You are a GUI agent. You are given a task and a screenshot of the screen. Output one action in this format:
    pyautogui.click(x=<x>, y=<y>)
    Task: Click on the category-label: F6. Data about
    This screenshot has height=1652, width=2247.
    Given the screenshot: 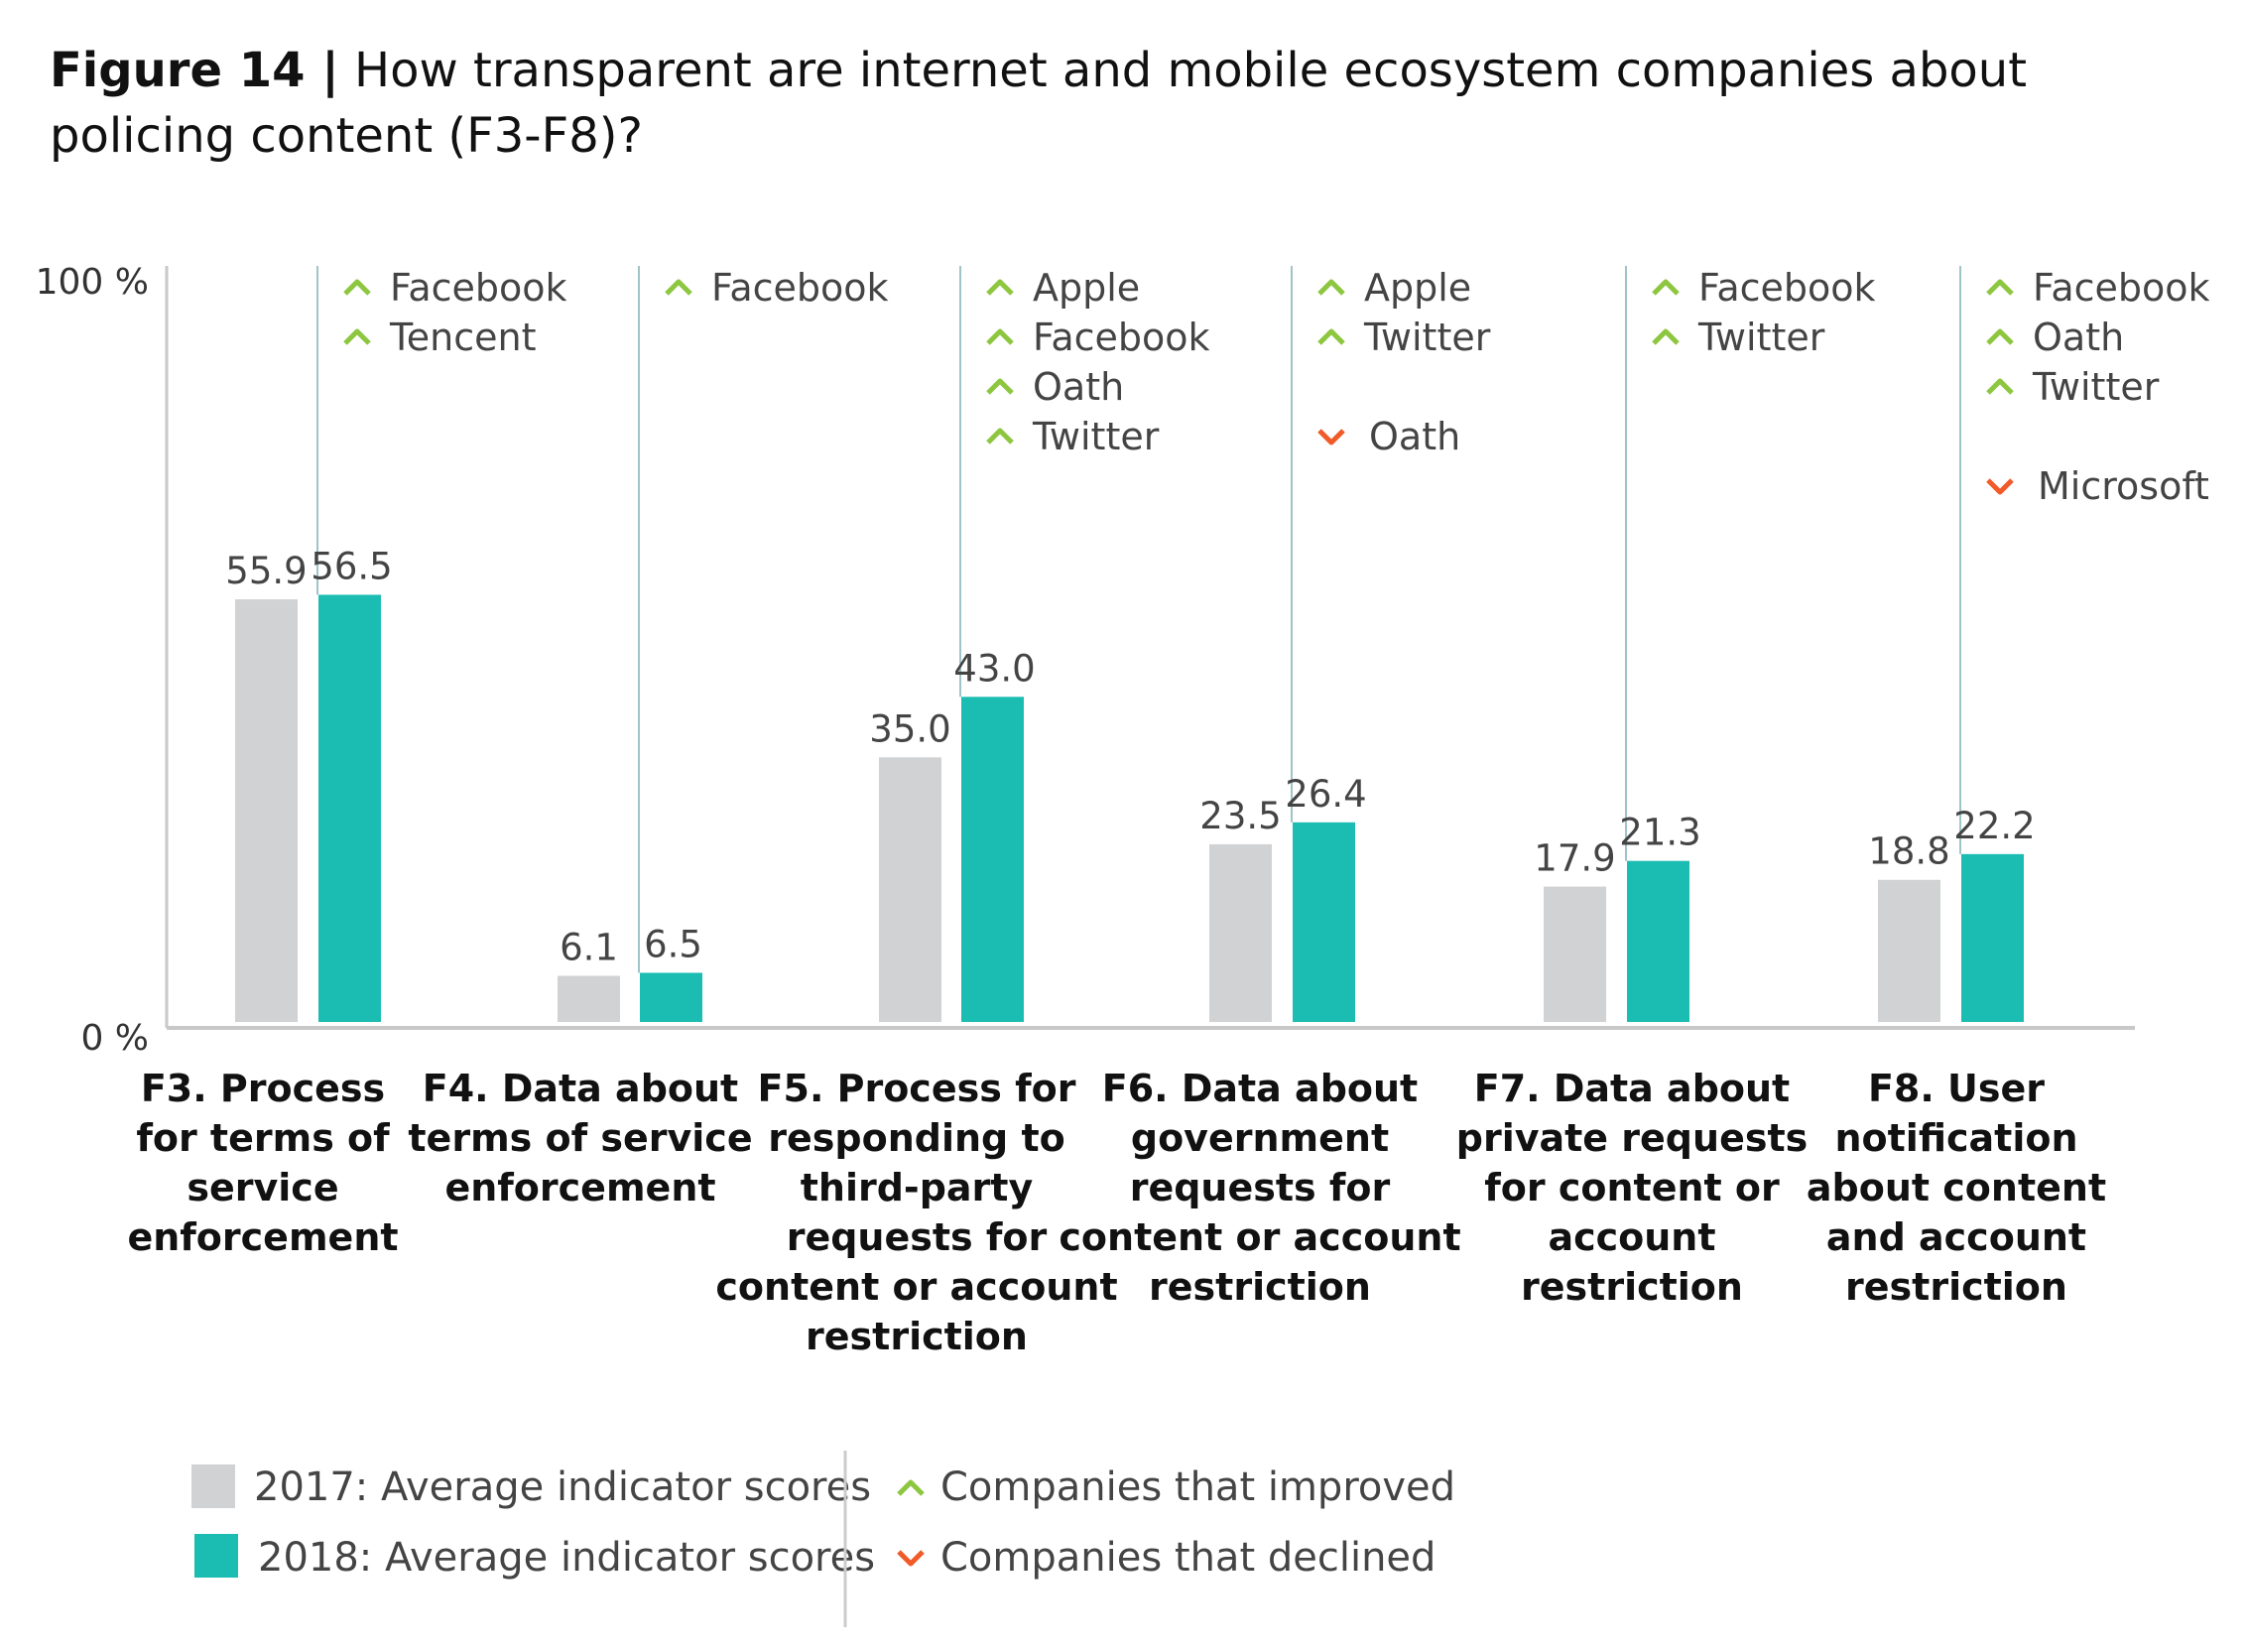 What is the action you would take?
    pyautogui.click(x=1260, y=1088)
    